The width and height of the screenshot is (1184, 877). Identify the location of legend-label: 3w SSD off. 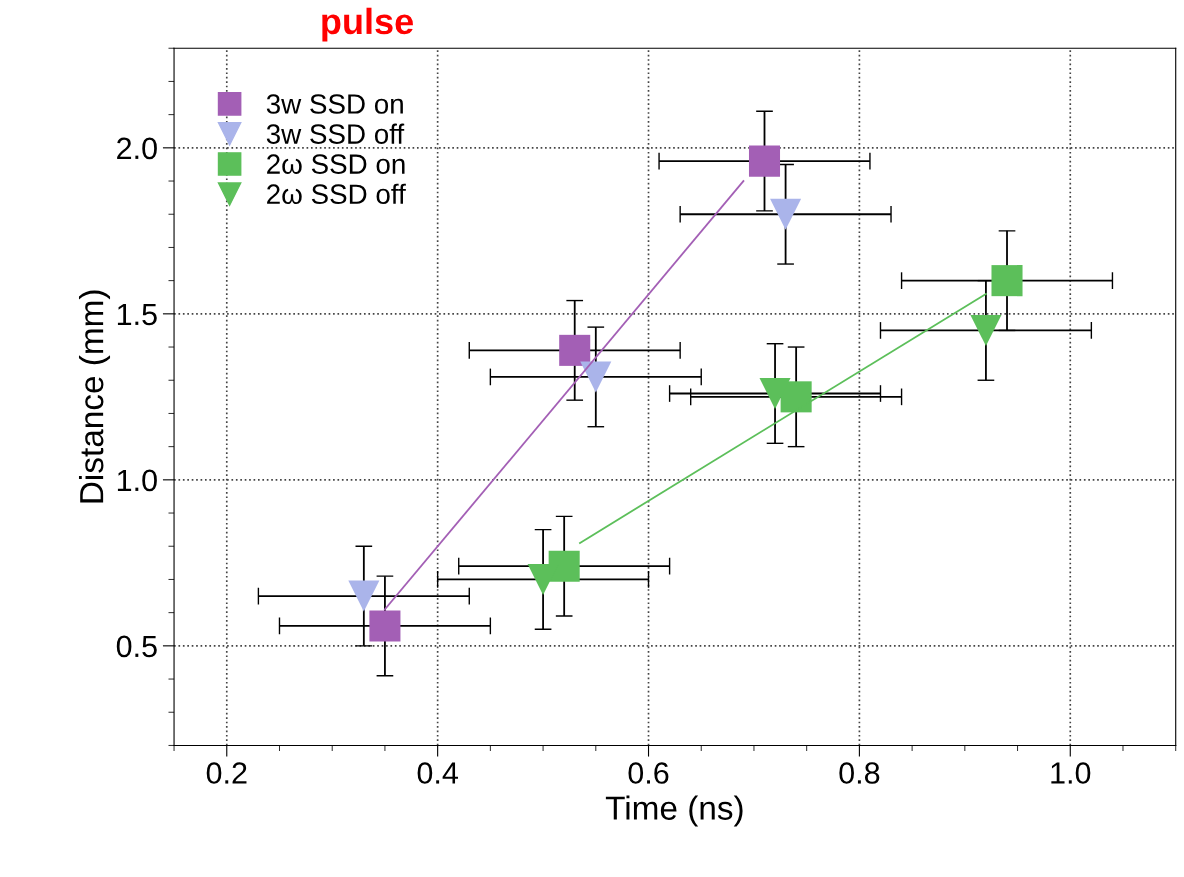
(335, 133).